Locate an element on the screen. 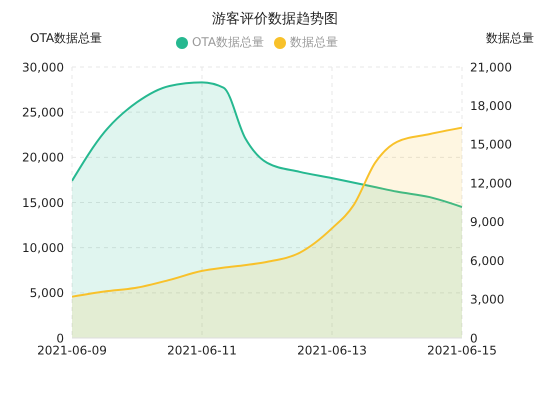  y2-tick-label: 21,000 is located at coordinates (491, 67).